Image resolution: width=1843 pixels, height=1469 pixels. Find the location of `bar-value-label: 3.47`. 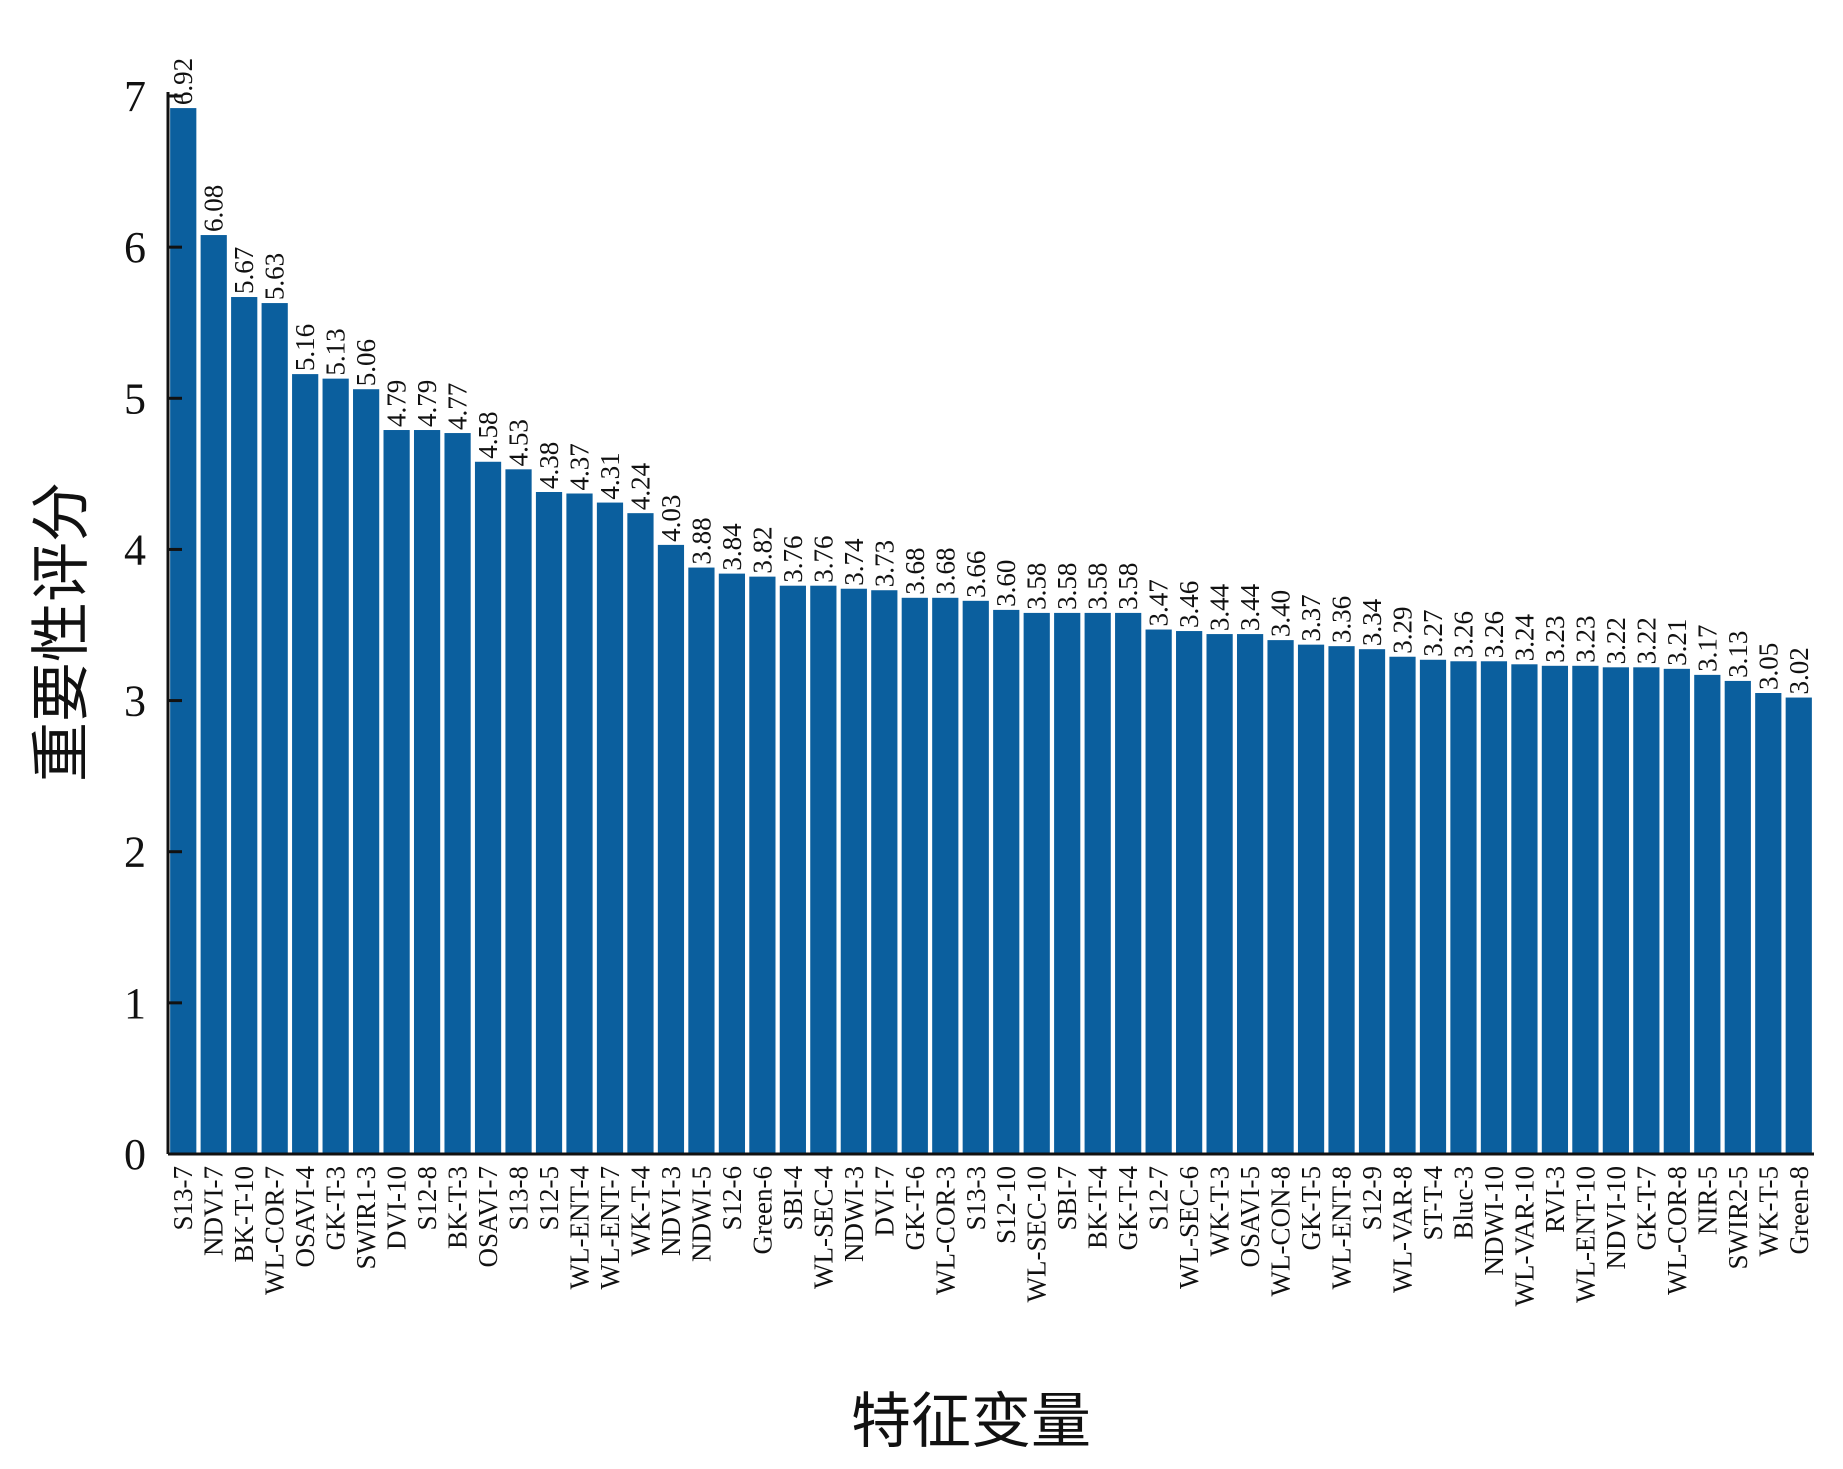

bar-value-label: 3.47 is located at coordinates (1159, 602).